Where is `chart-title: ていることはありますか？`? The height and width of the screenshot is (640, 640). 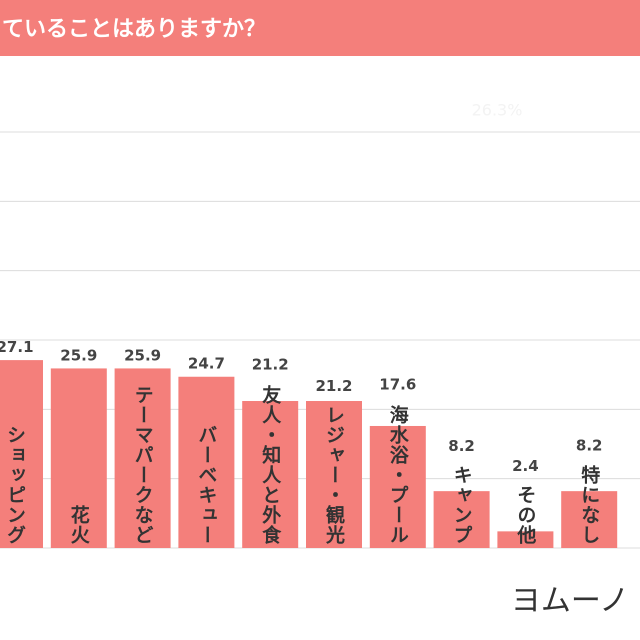 chart-title: ていることはありますか？ is located at coordinates (134, 29).